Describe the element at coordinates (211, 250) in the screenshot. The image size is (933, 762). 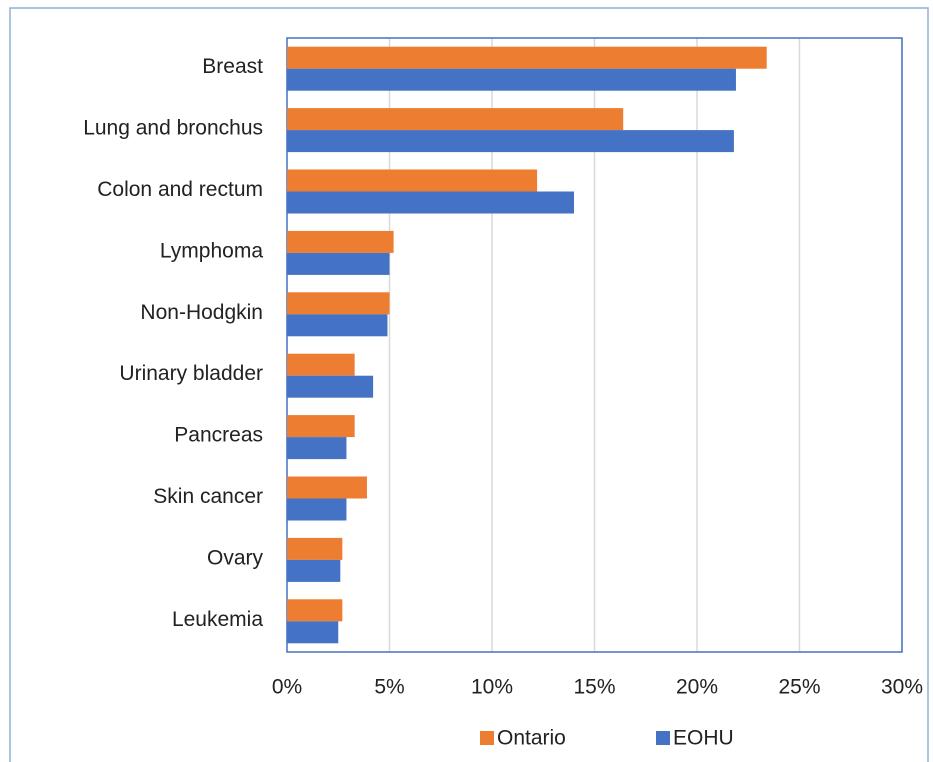
I see `y-tick-label: Lymphoma` at that location.